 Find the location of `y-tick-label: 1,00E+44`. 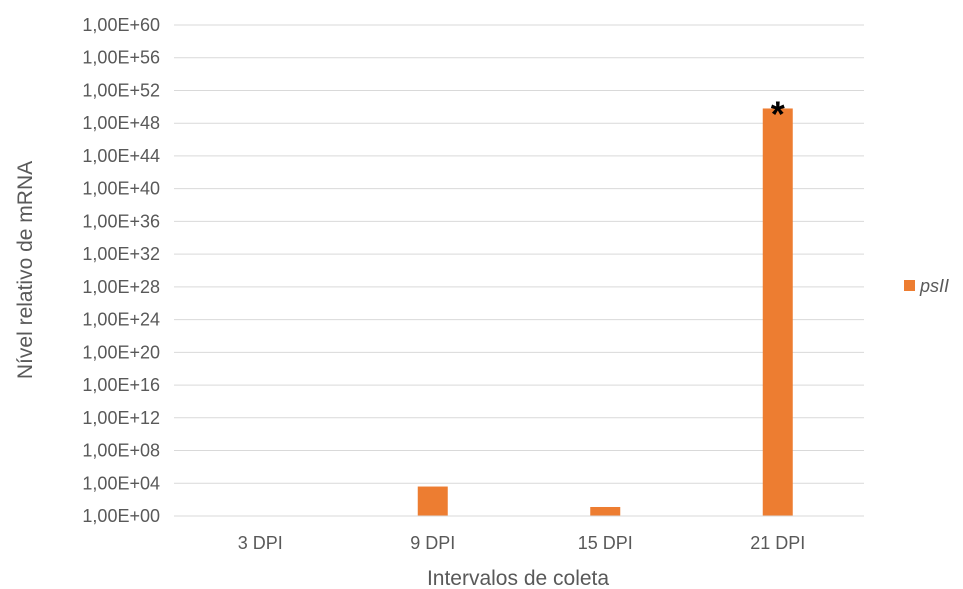

y-tick-label: 1,00E+44 is located at coordinates (121, 156).